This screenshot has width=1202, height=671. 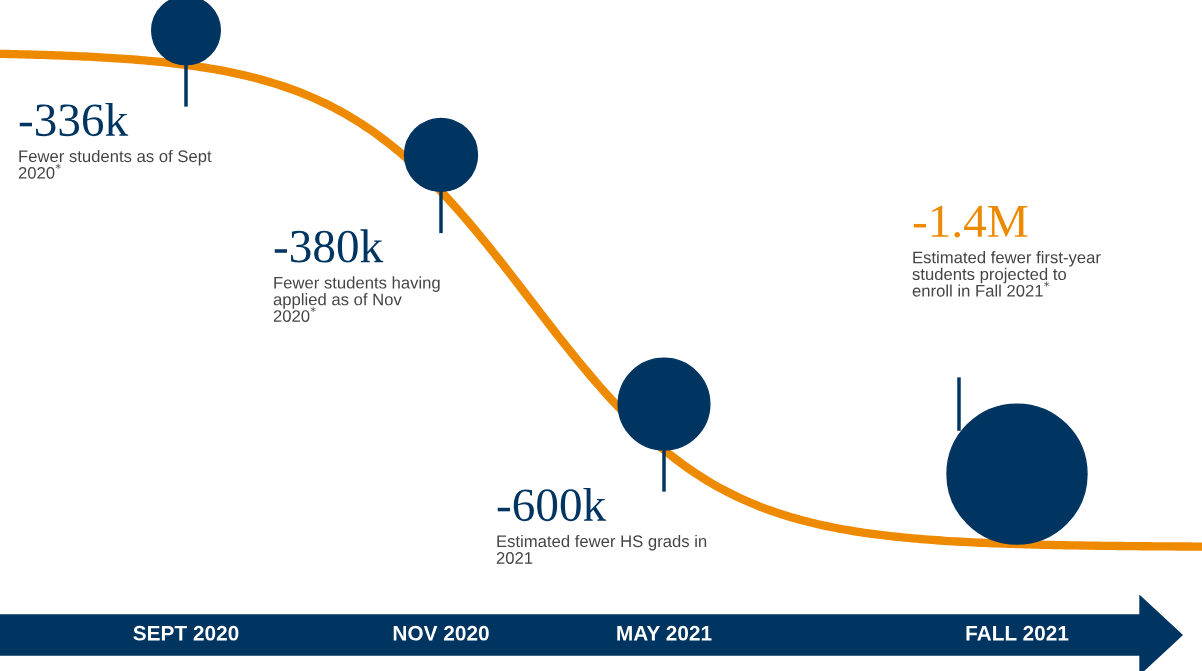 What do you see at coordinates (74, 119) in the screenshot?
I see `data-label: -336k` at bounding box center [74, 119].